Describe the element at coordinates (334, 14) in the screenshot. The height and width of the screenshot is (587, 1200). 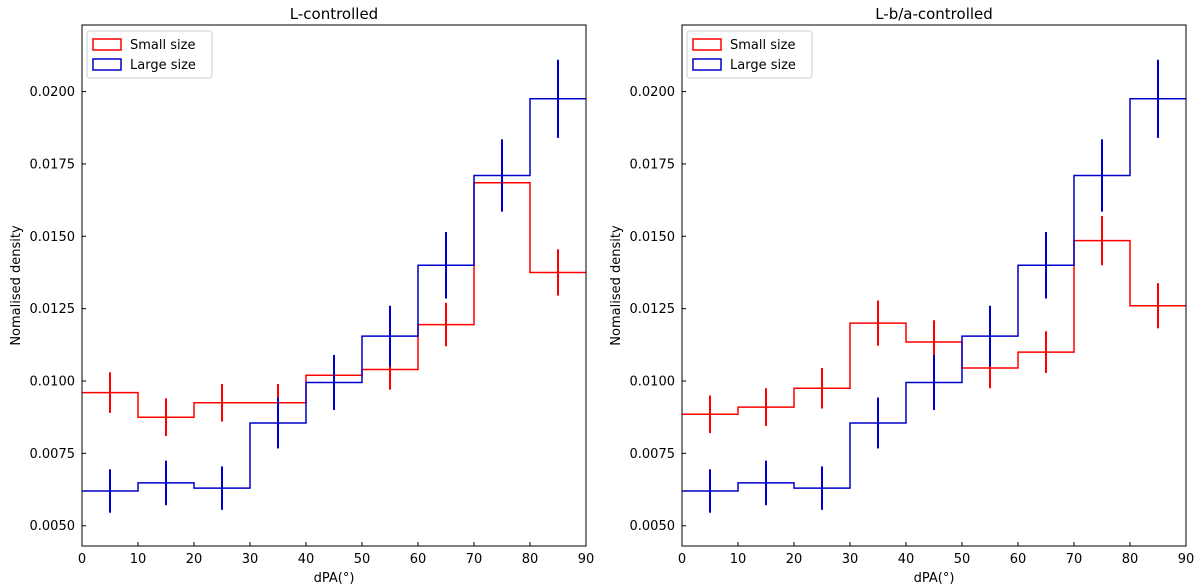
I see `chart-title: L-controlled` at that location.